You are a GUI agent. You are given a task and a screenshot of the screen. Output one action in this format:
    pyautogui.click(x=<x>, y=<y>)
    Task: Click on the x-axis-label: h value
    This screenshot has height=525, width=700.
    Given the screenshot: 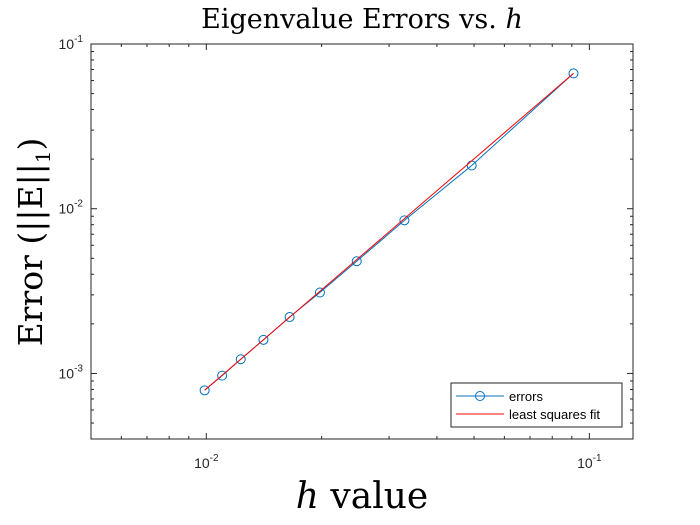 What is the action you would take?
    pyautogui.click(x=362, y=496)
    